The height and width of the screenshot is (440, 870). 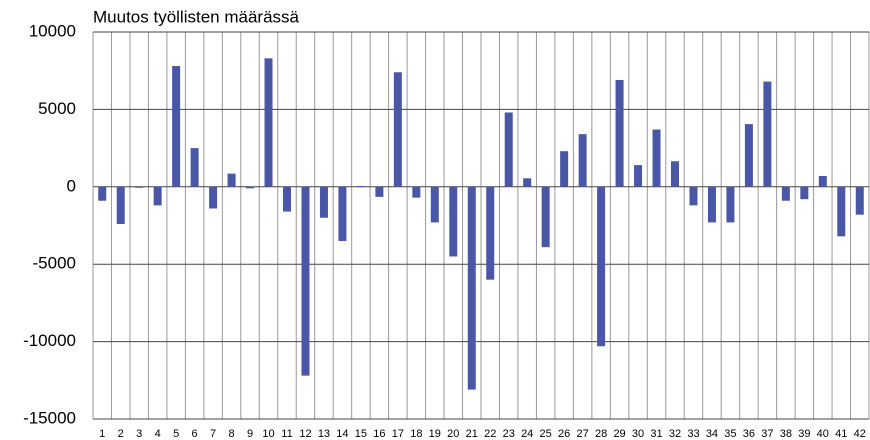 I want to click on x-tick-label: 36, so click(x=749, y=434).